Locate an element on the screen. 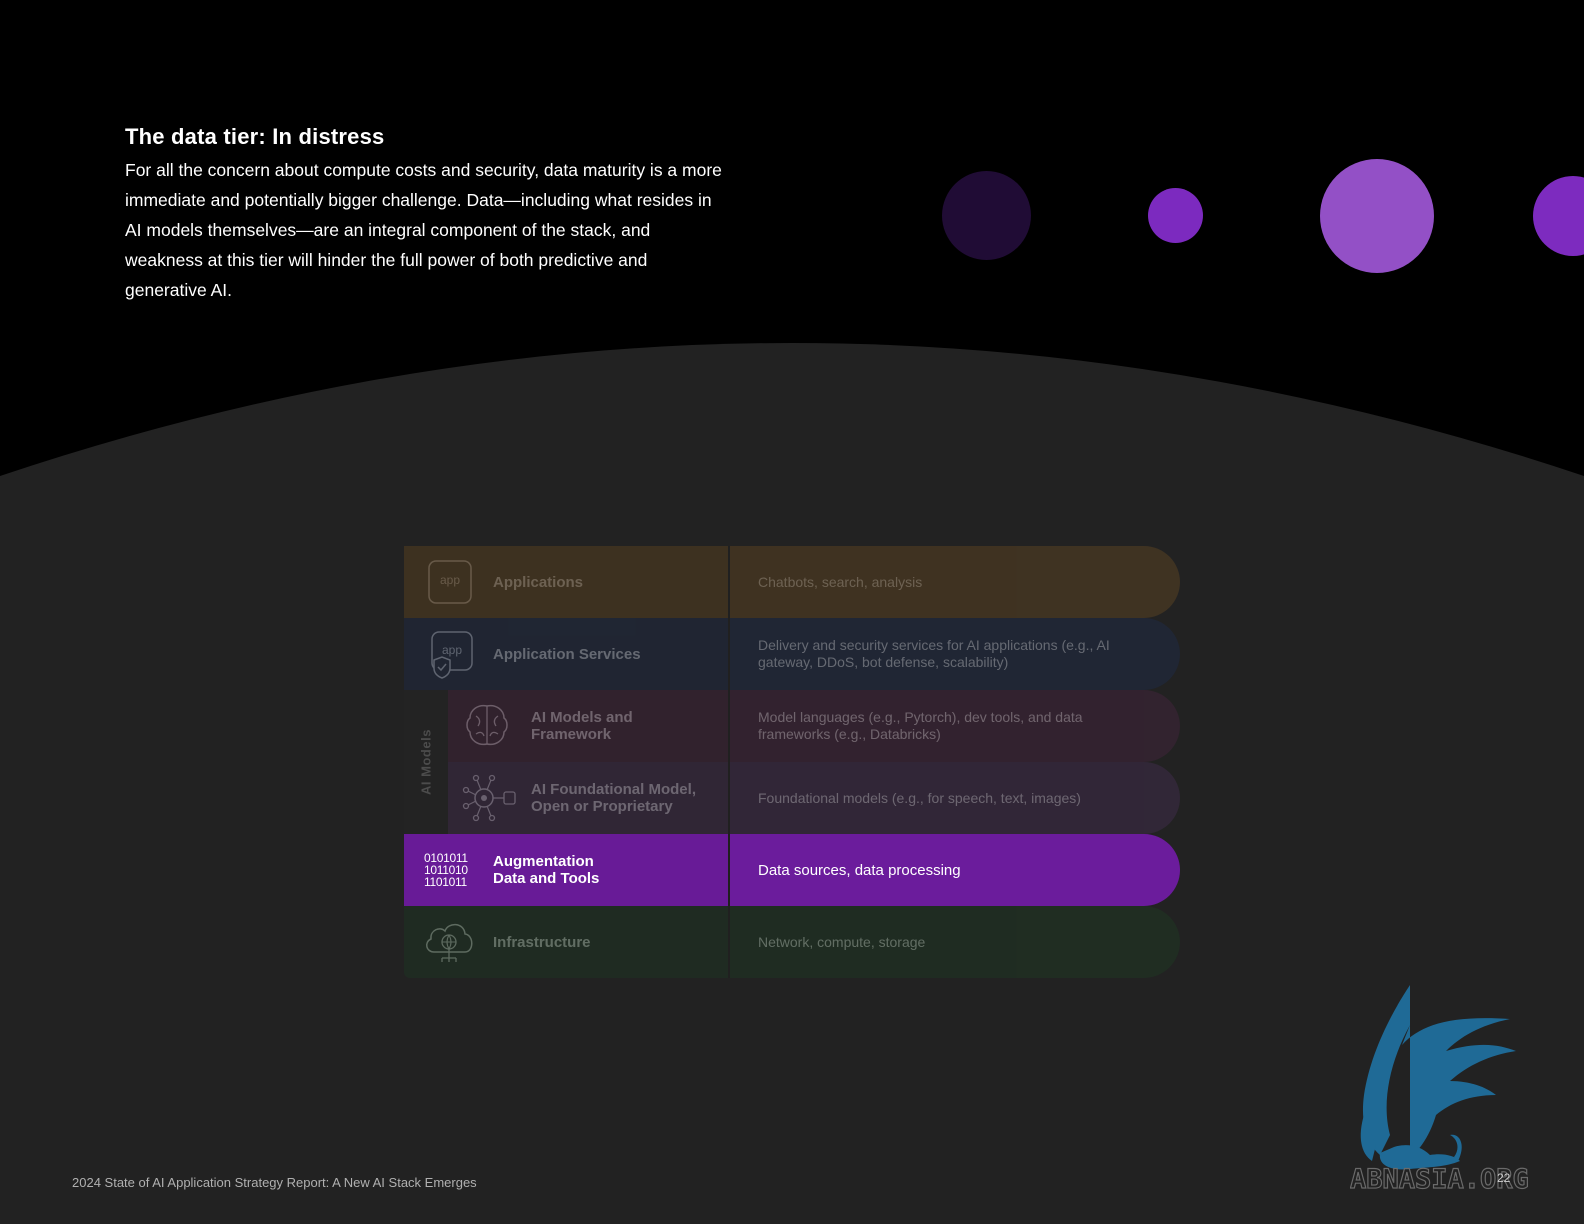 This screenshot has height=1224, width=1584. neural-network-icon is located at coordinates (489, 798).